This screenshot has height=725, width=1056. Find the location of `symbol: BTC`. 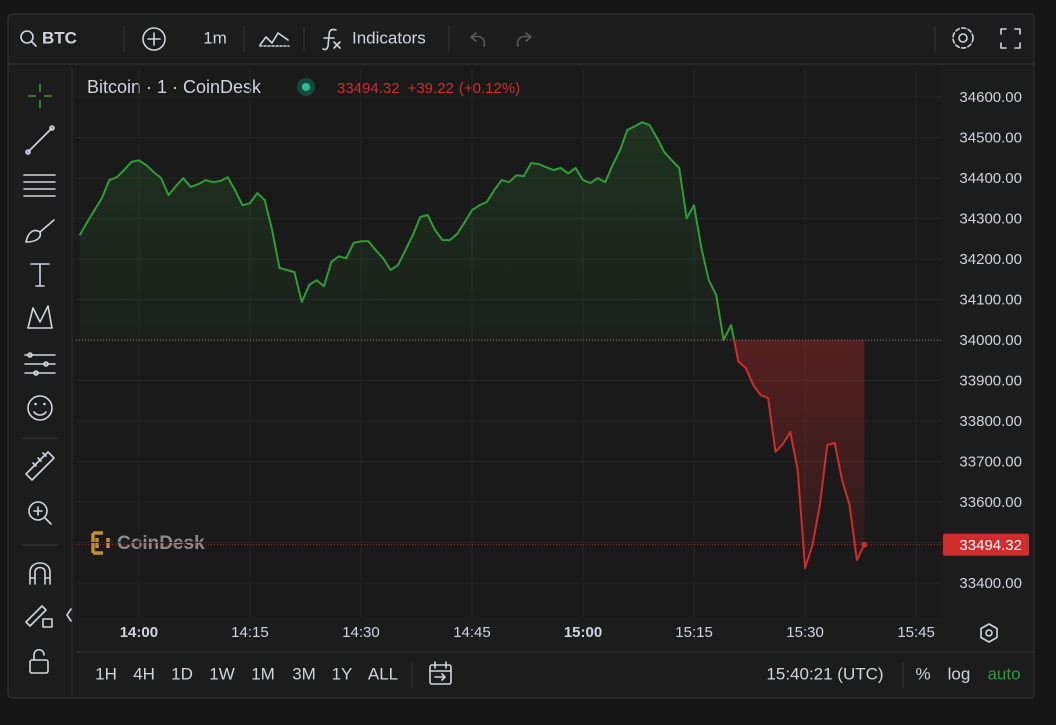

symbol: BTC is located at coordinates (59, 37).